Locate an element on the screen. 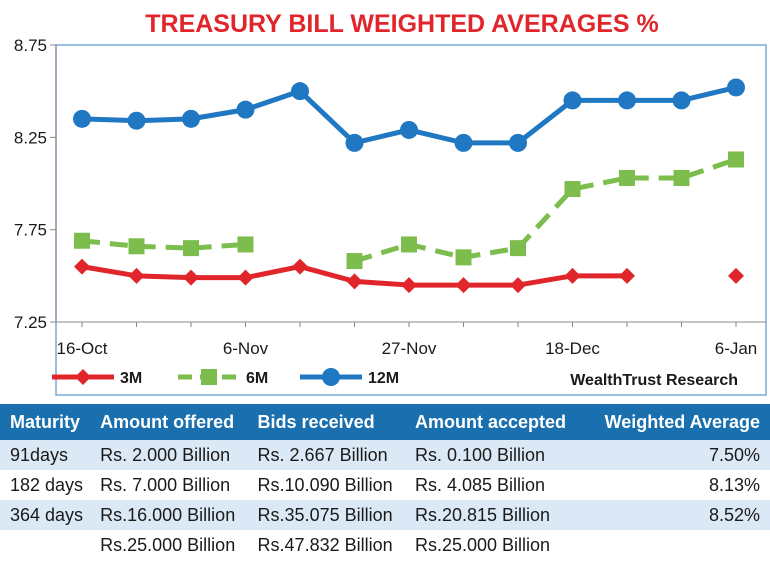 Image resolution: width=770 pixels, height=562 pixels. table-cell: Rs. 4.085 Billion is located at coordinates (480, 484).